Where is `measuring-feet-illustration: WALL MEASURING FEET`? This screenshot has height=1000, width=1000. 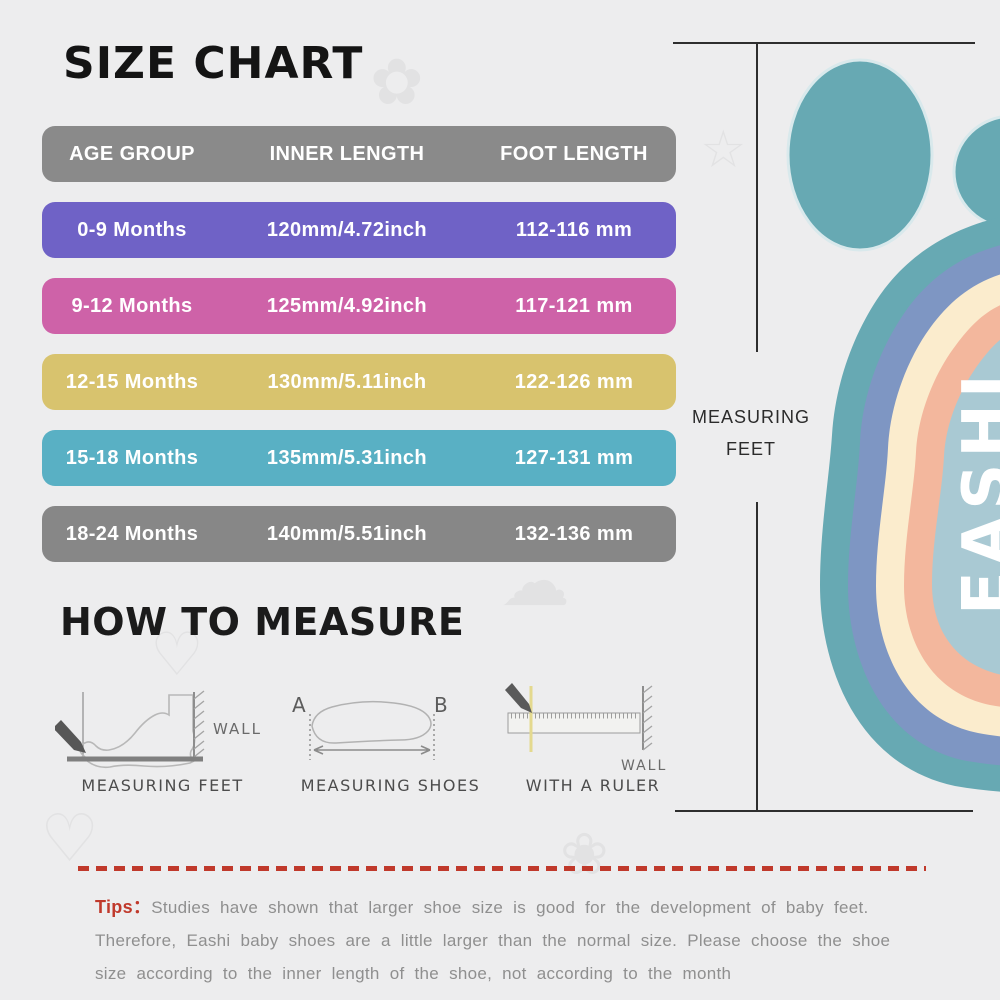 measuring-feet-illustration: WALL MEASURING FEET is located at coordinates (161, 742).